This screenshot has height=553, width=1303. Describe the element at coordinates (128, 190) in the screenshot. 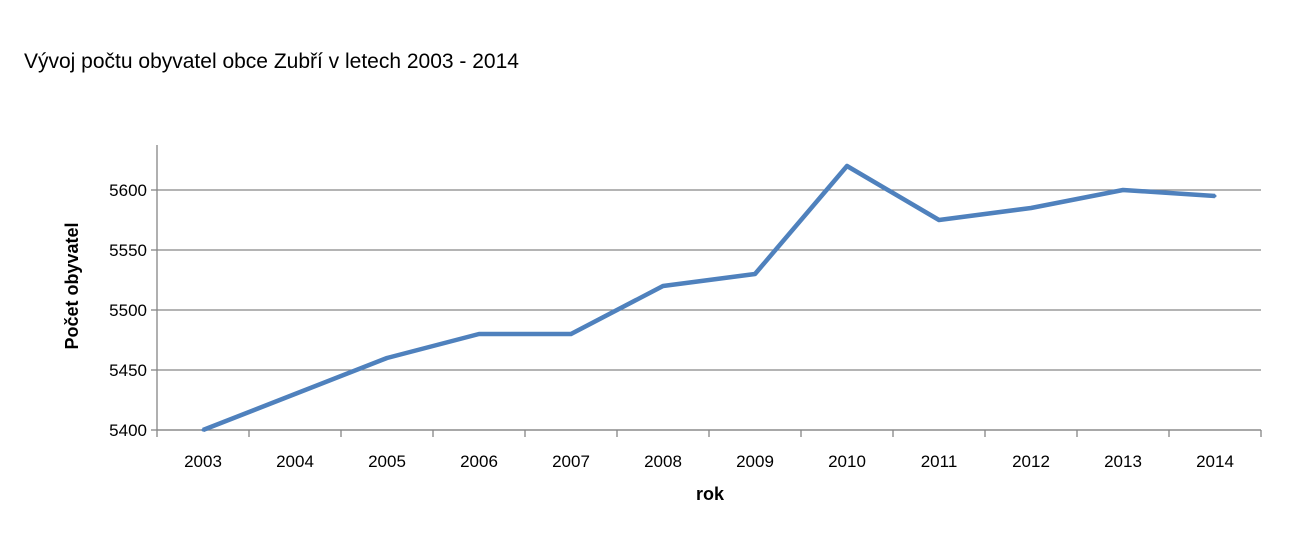

I see `y-tick-label: 5600` at that location.